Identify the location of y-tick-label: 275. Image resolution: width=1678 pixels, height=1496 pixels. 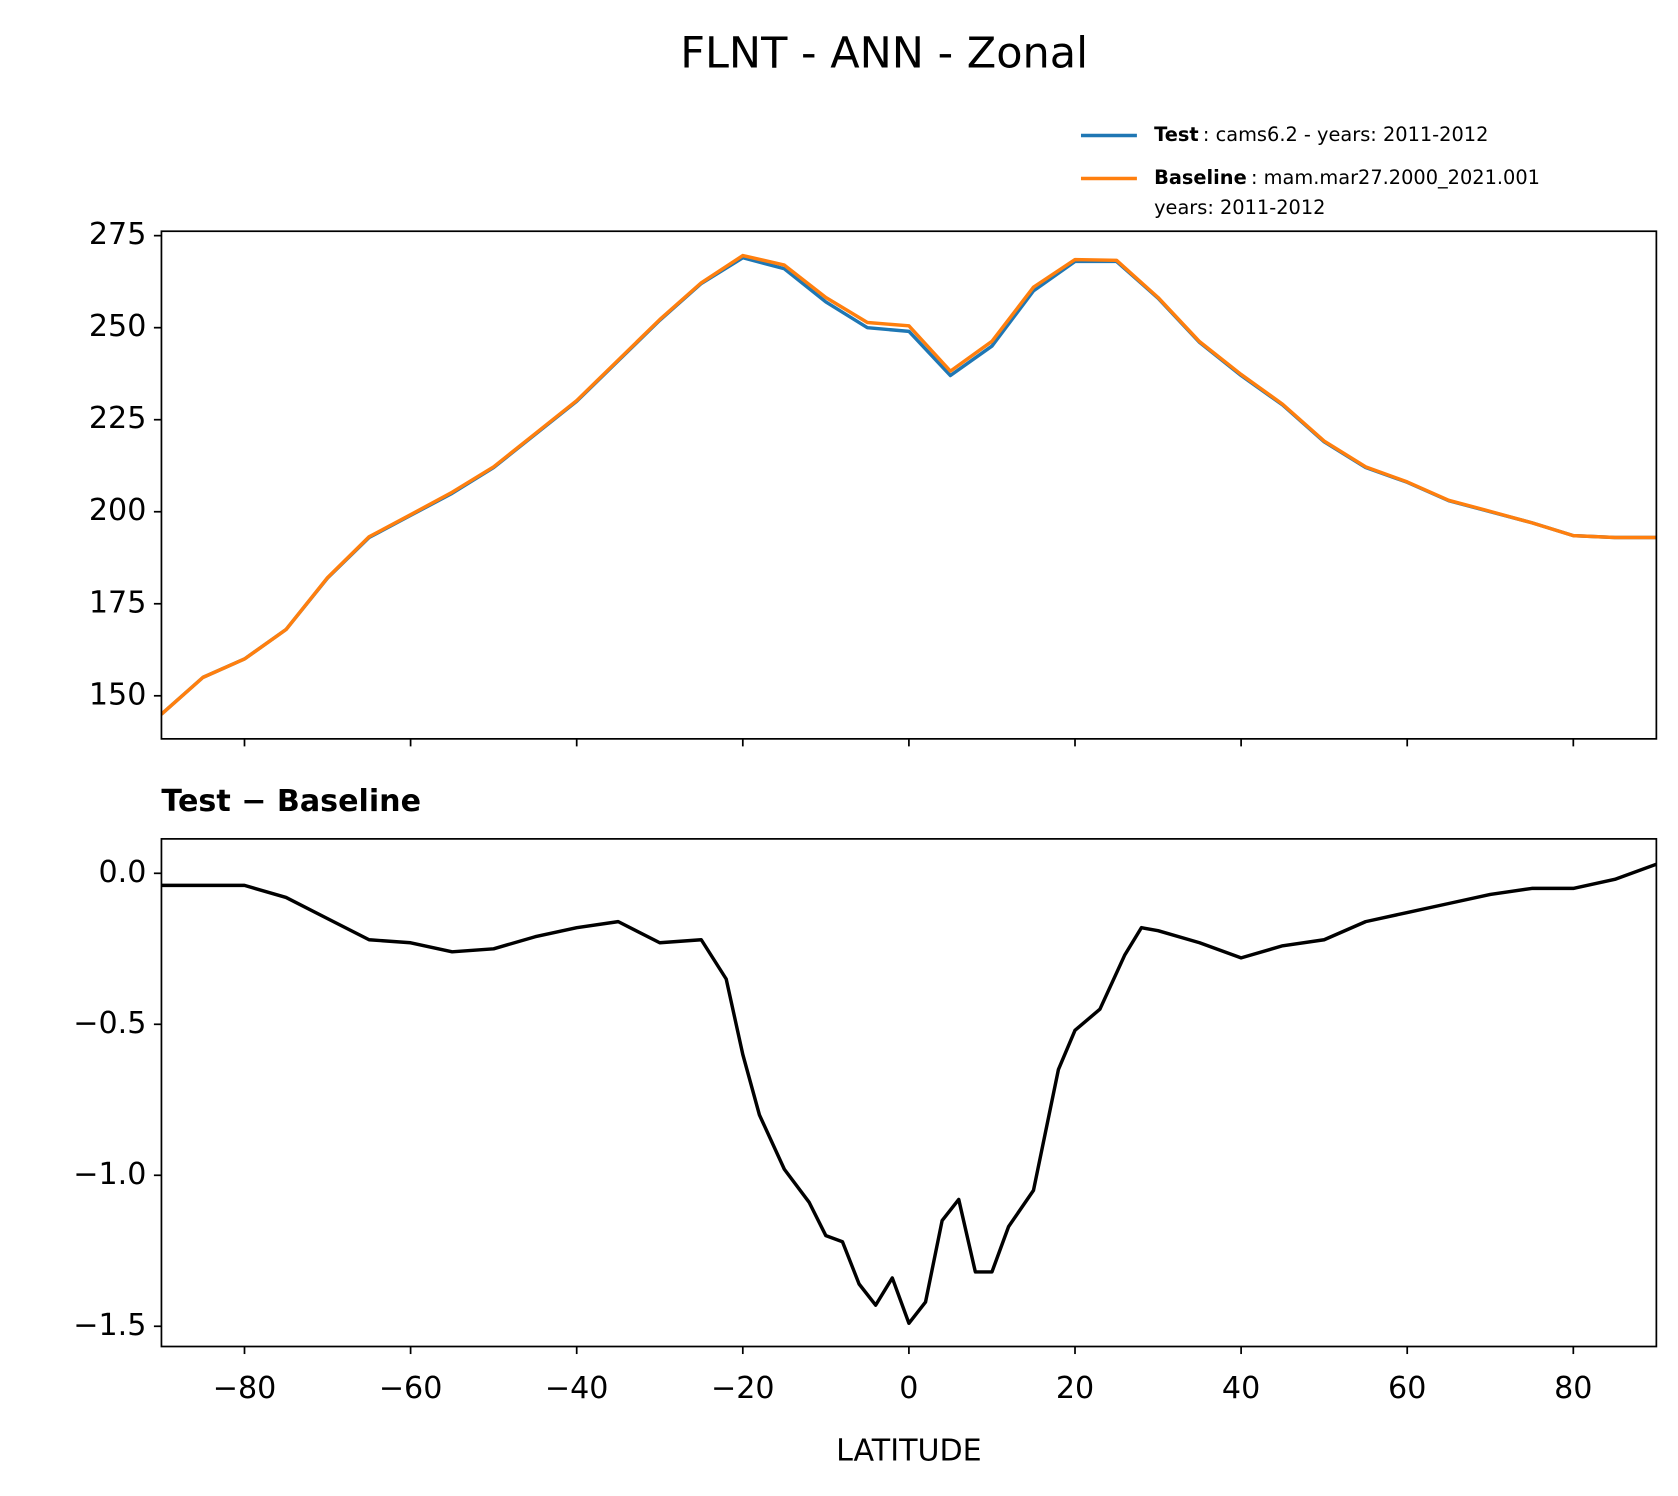
(117, 234).